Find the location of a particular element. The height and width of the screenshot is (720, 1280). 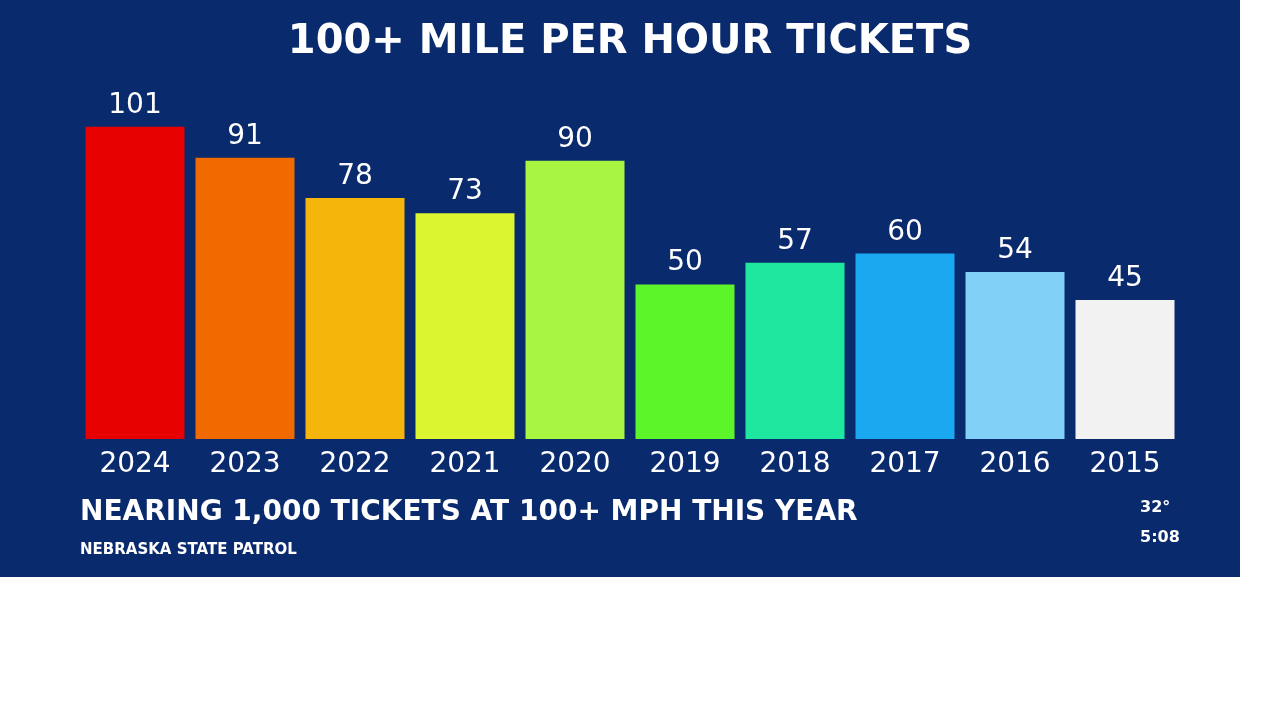

data-label: 91 is located at coordinates (245, 134).